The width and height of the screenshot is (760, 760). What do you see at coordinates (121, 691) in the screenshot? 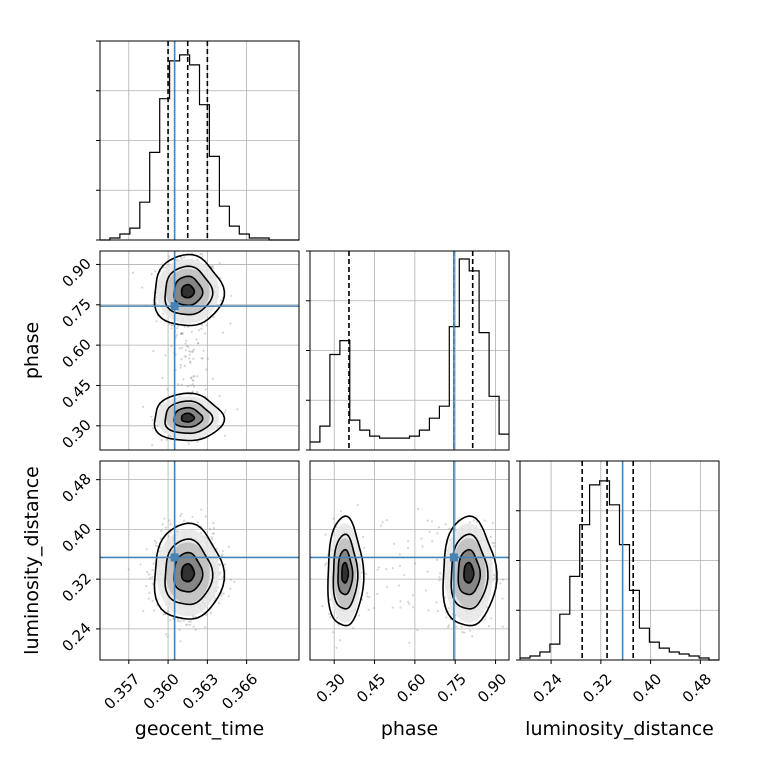
I see `x-tick-label: 0.357` at bounding box center [121, 691].